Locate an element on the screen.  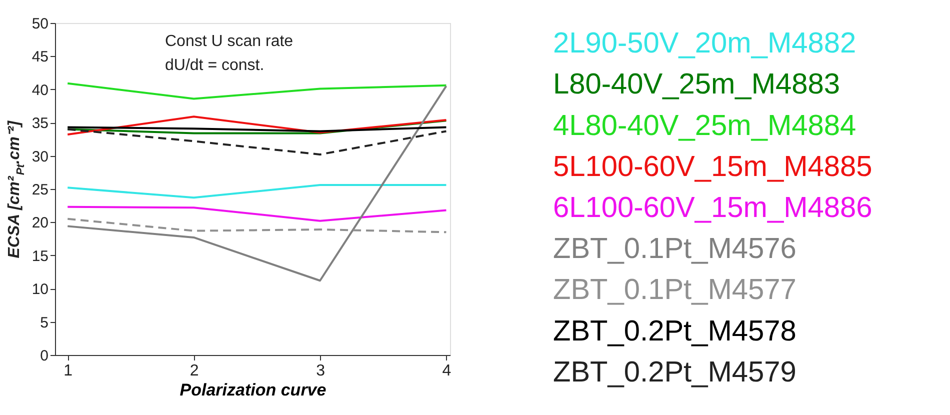
y-tick-label: 5 is located at coordinates (44, 323).